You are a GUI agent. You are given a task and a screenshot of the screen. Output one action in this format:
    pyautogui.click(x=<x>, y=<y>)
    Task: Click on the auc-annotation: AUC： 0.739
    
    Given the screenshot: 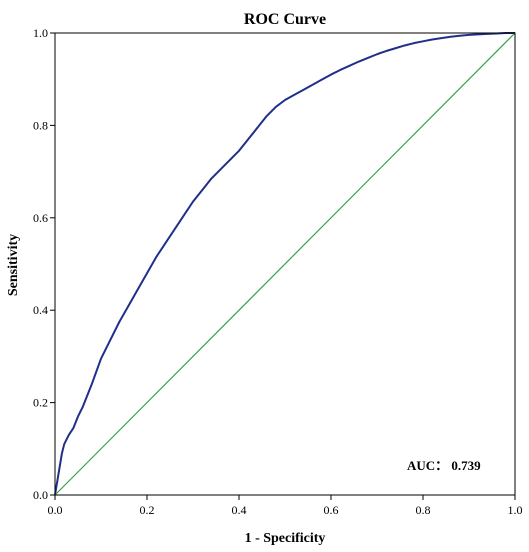 What is the action you would take?
    pyautogui.click(x=444, y=465)
    